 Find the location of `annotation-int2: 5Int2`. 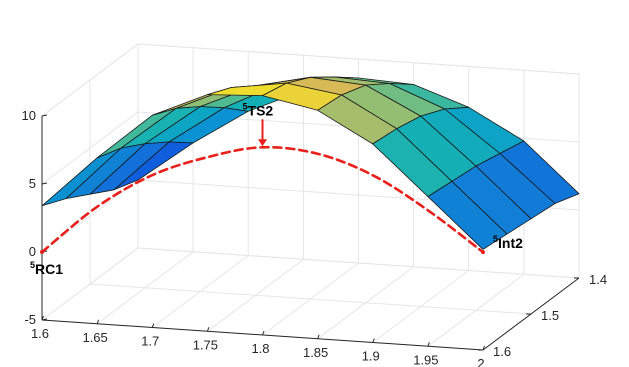

annotation-int2: 5Int2 is located at coordinates (508, 242).